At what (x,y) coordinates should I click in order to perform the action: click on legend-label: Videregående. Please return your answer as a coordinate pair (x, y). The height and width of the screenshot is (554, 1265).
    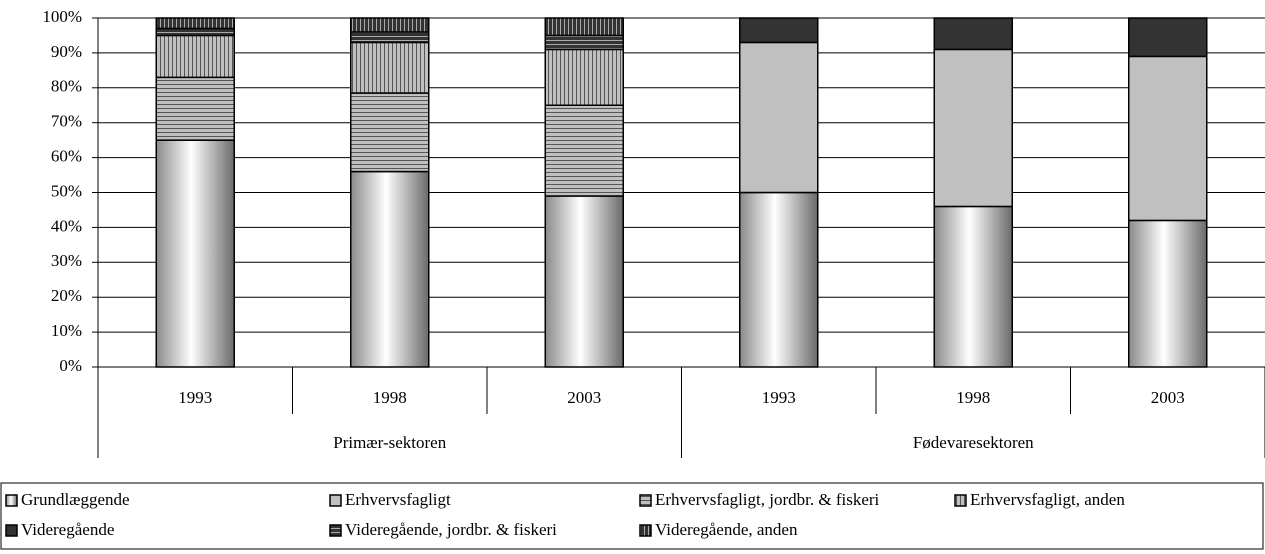
    Looking at the image, I should click on (67, 529).